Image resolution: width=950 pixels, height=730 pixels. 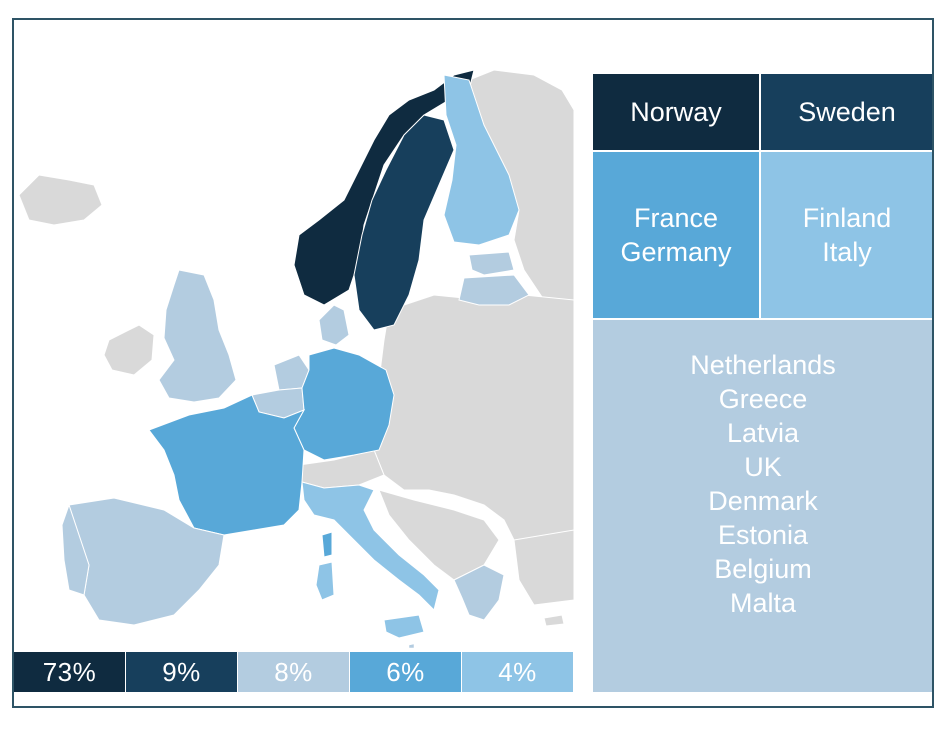 I want to click on tile-netherlands-label: Netherlands, so click(x=763, y=365).